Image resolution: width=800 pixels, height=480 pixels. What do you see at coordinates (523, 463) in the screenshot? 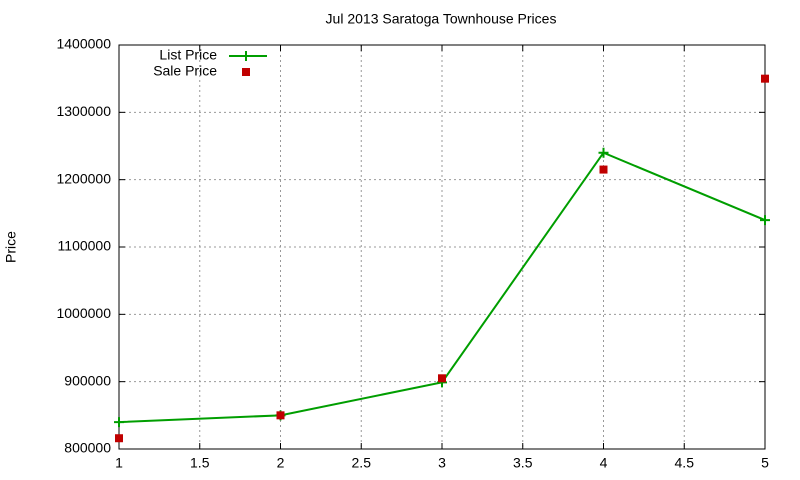
I see `x-tick-label: 3.5` at bounding box center [523, 463].